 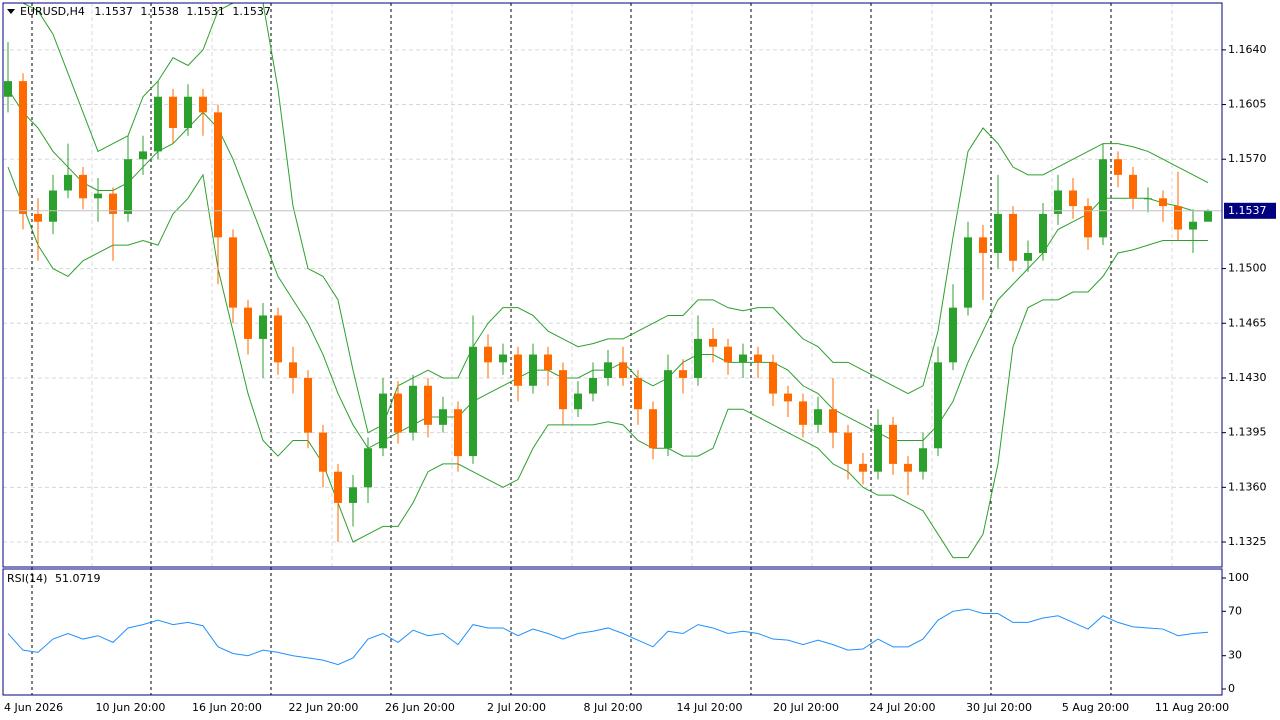 What do you see at coordinates (205, 11) in the screenshot?
I see `header-low: 1.1531` at bounding box center [205, 11].